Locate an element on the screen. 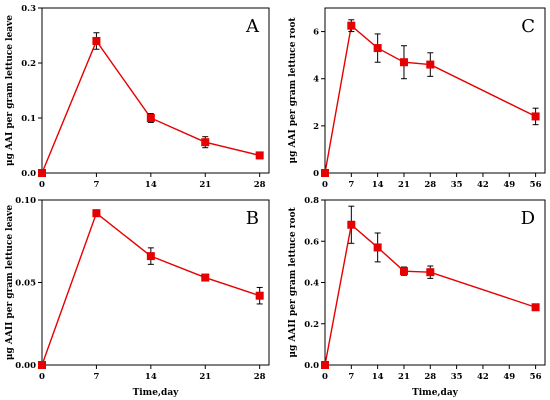 The height and width of the screenshot is (400, 550). y-axis-title: μg AAII per gram lettuce leave is located at coordinates (10, 282).